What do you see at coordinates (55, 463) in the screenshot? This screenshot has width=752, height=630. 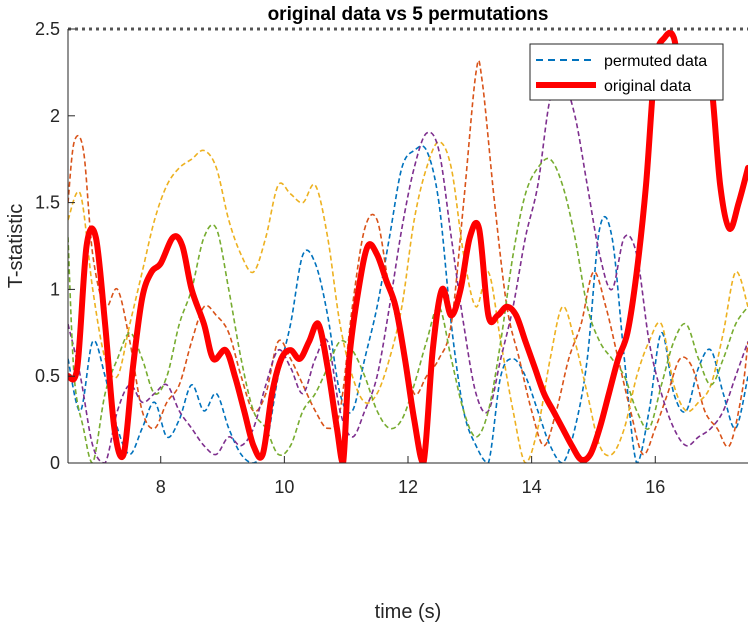 I see `y-tick-label-0: 0` at bounding box center [55, 463].